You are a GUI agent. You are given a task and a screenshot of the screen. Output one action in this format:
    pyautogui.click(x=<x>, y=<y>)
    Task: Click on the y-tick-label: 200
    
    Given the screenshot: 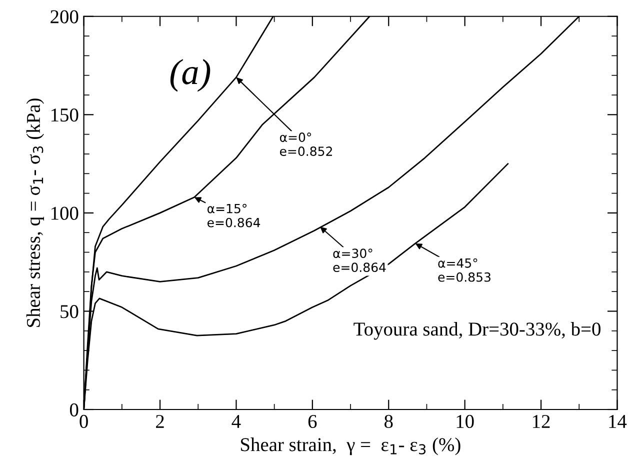 What is the action you would take?
    pyautogui.click(x=64, y=17)
    